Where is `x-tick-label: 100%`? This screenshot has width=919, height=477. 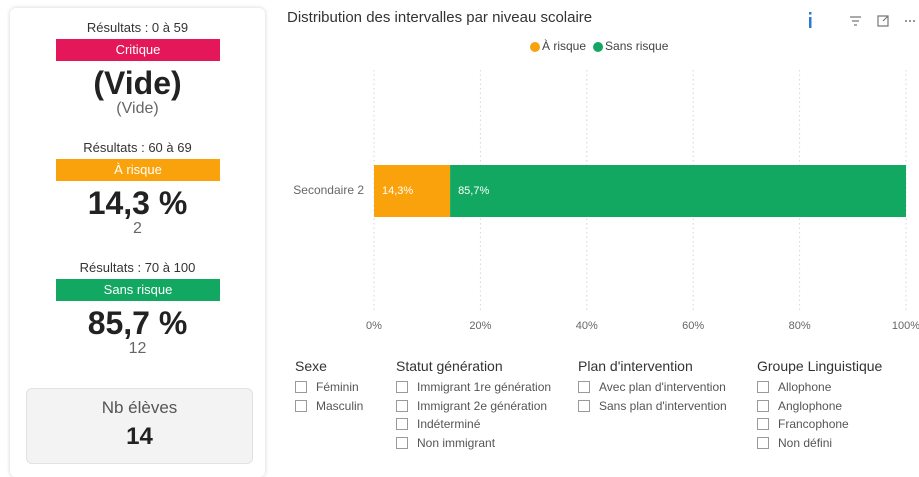 x-tick-label: 100% is located at coordinates (905, 326).